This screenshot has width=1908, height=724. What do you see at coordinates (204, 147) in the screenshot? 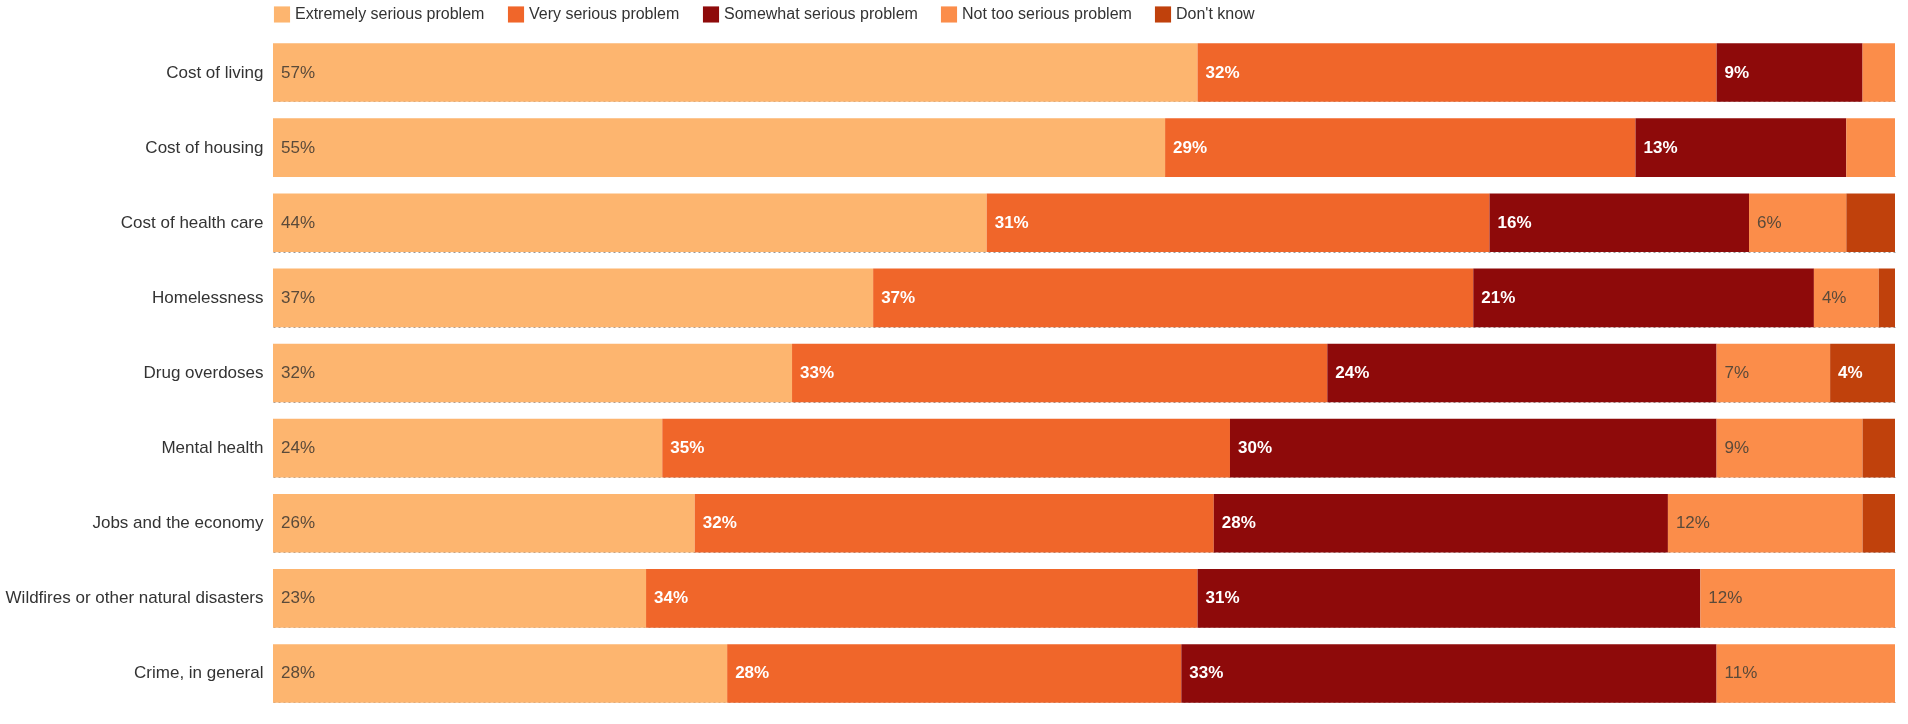
I see `y-tick-label: Cost of housing` at bounding box center [204, 147].